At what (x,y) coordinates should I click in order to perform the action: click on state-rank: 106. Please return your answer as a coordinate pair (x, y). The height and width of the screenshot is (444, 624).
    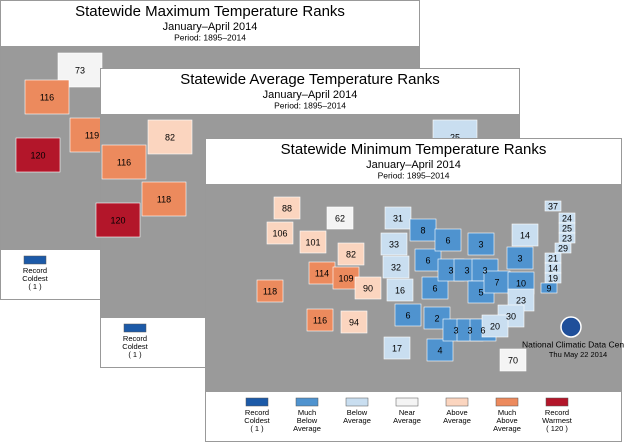
    Looking at the image, I should click on (279, 233).